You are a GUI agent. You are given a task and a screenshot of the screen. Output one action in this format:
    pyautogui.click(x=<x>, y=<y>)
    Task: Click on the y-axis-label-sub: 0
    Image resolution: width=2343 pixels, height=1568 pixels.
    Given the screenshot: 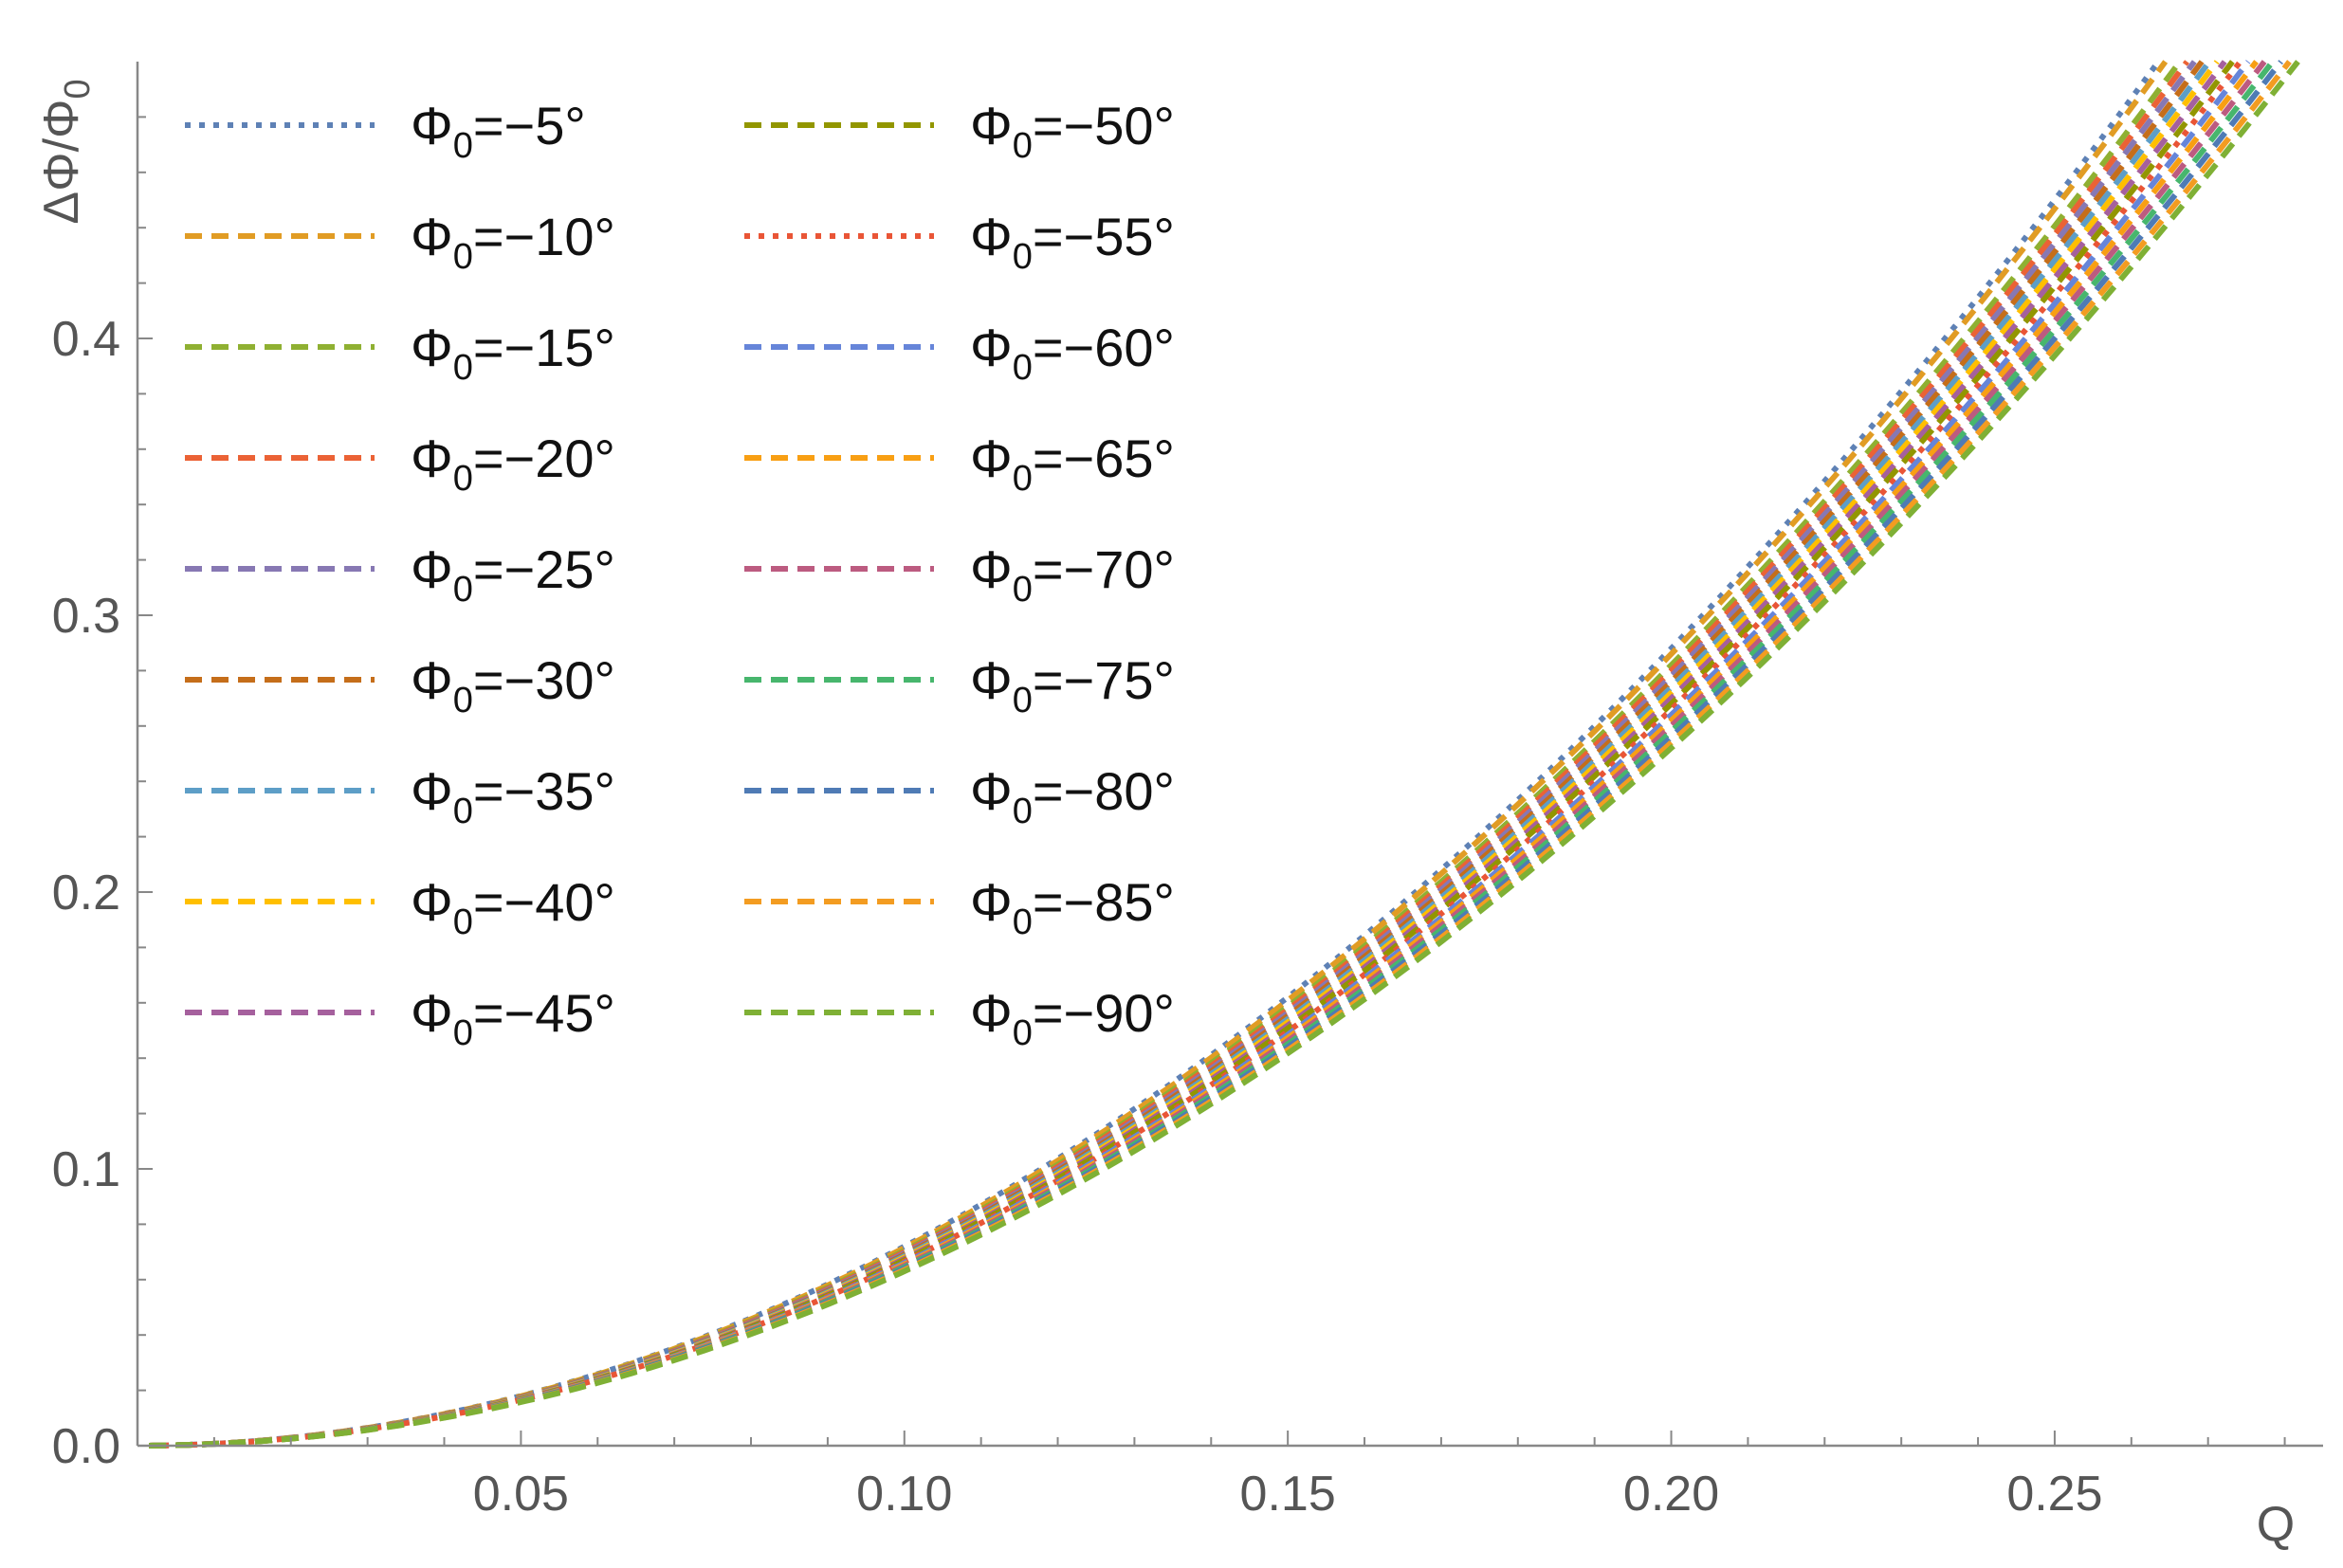 What is the action you would take?
    pyautogui.click(x=78, y=89)
    